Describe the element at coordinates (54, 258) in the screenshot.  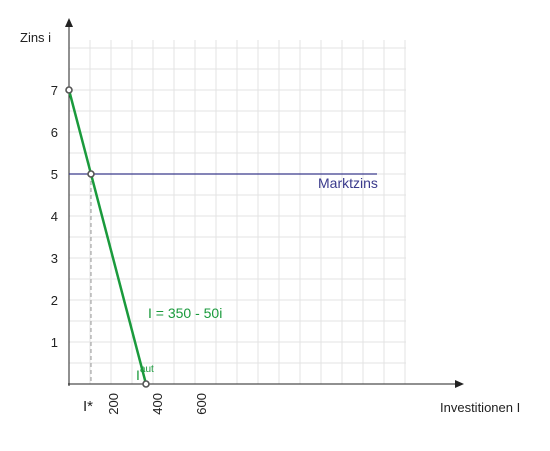
I see `y-tick-label: 3` at that location.